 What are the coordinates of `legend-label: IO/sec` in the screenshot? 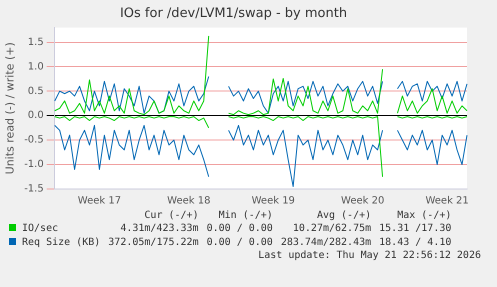 It's located at (40, 228).